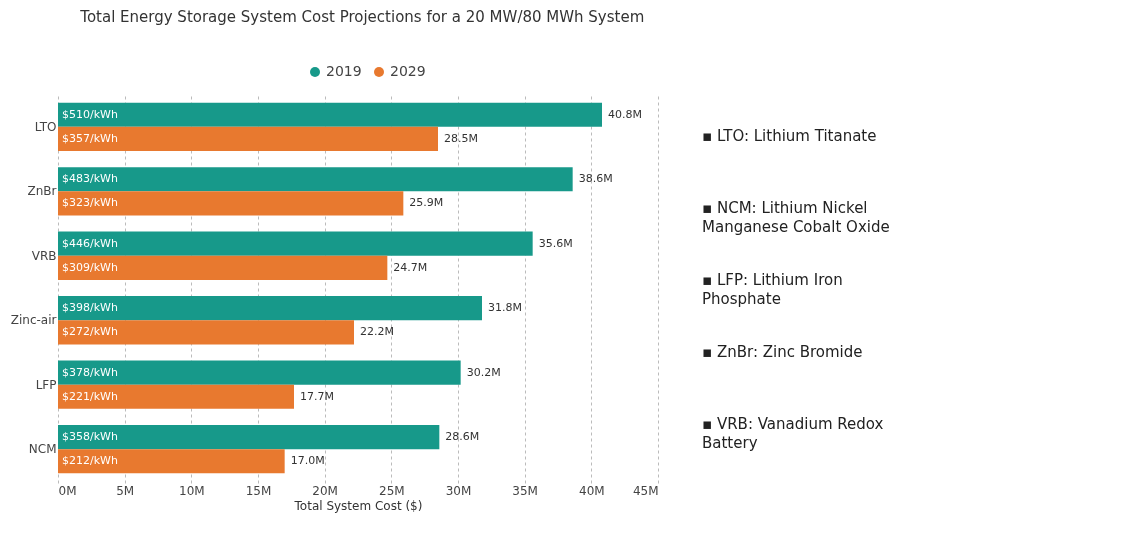 This screenshot has width=1142, height=560. I want to click on x-tick-label: 45M, so click(645, 490).